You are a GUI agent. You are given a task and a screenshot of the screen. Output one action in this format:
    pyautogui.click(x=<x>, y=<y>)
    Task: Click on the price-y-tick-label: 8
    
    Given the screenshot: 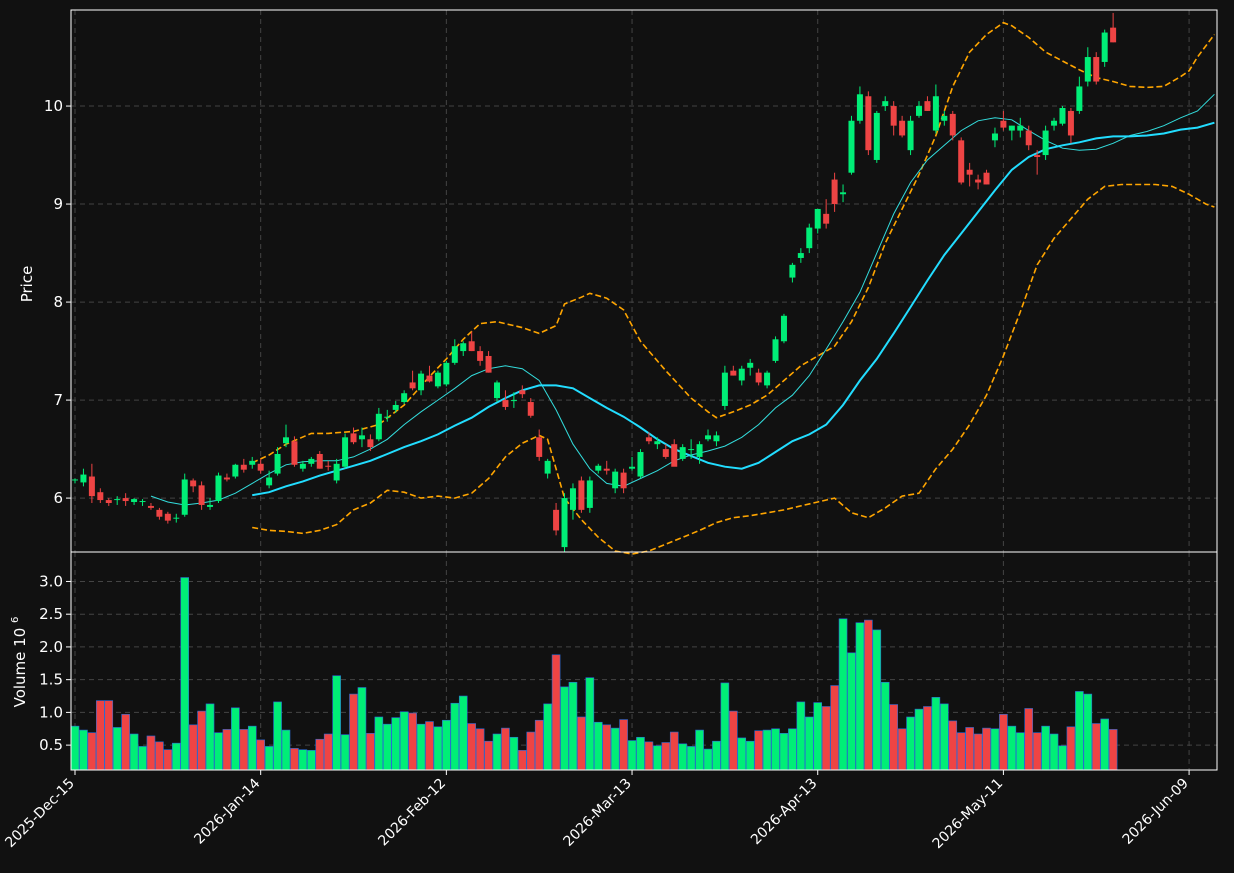 What is the action you would take?
    pyautogui.click(x=58, y=302)
    